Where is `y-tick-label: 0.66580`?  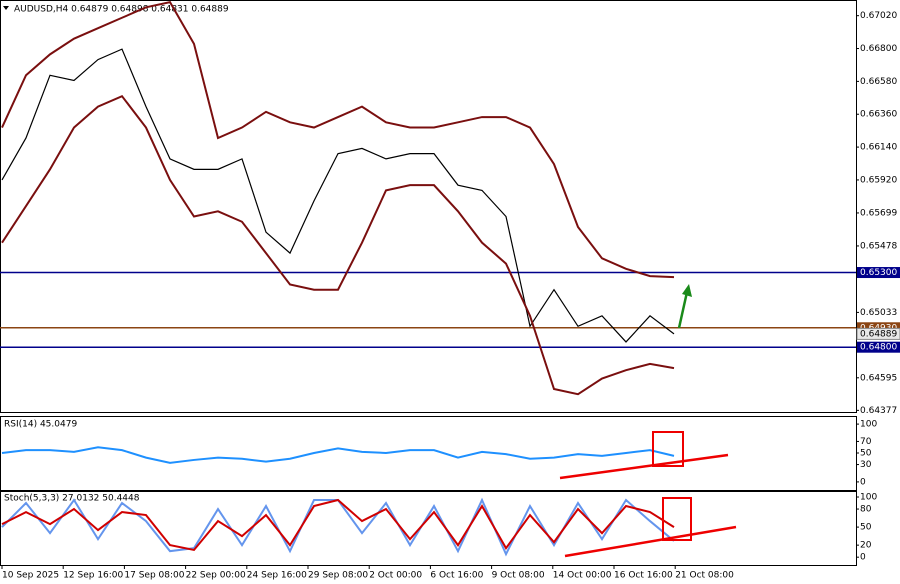 y-tick-label: 0.66580 is located at coordinates (878, 82).